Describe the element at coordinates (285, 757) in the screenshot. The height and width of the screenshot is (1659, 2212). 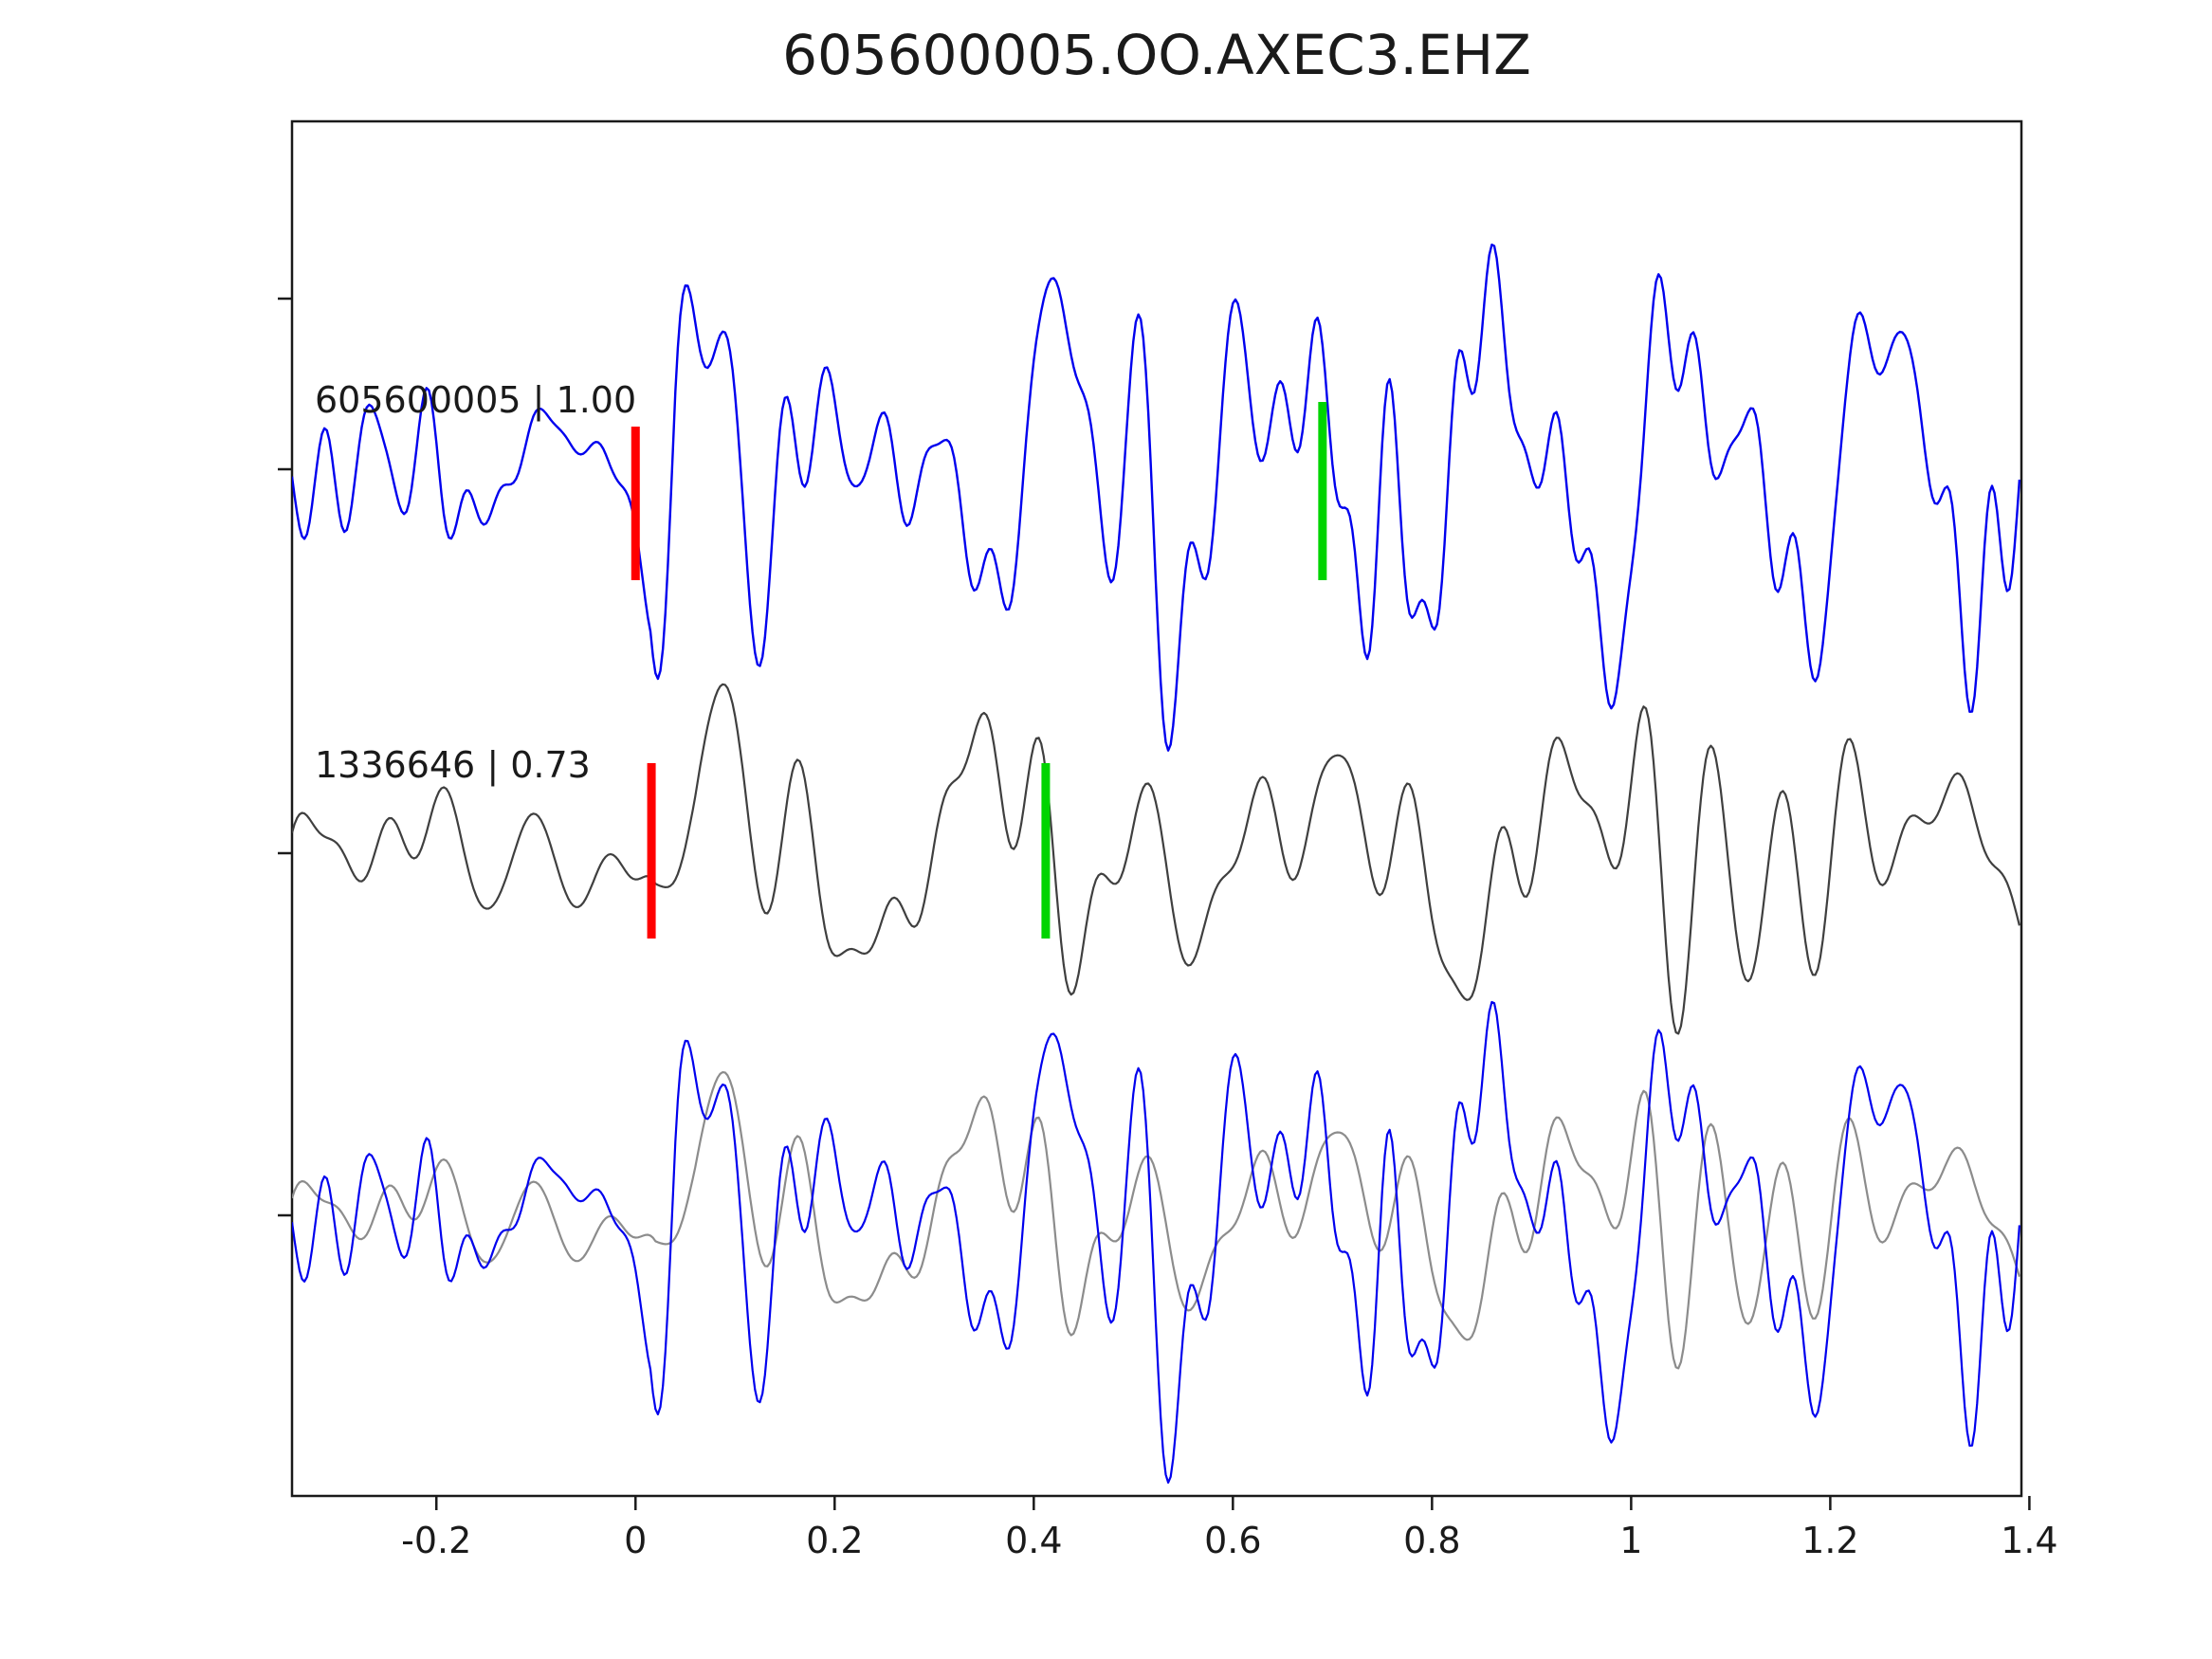
I see `y-axis-ticks` at that location.